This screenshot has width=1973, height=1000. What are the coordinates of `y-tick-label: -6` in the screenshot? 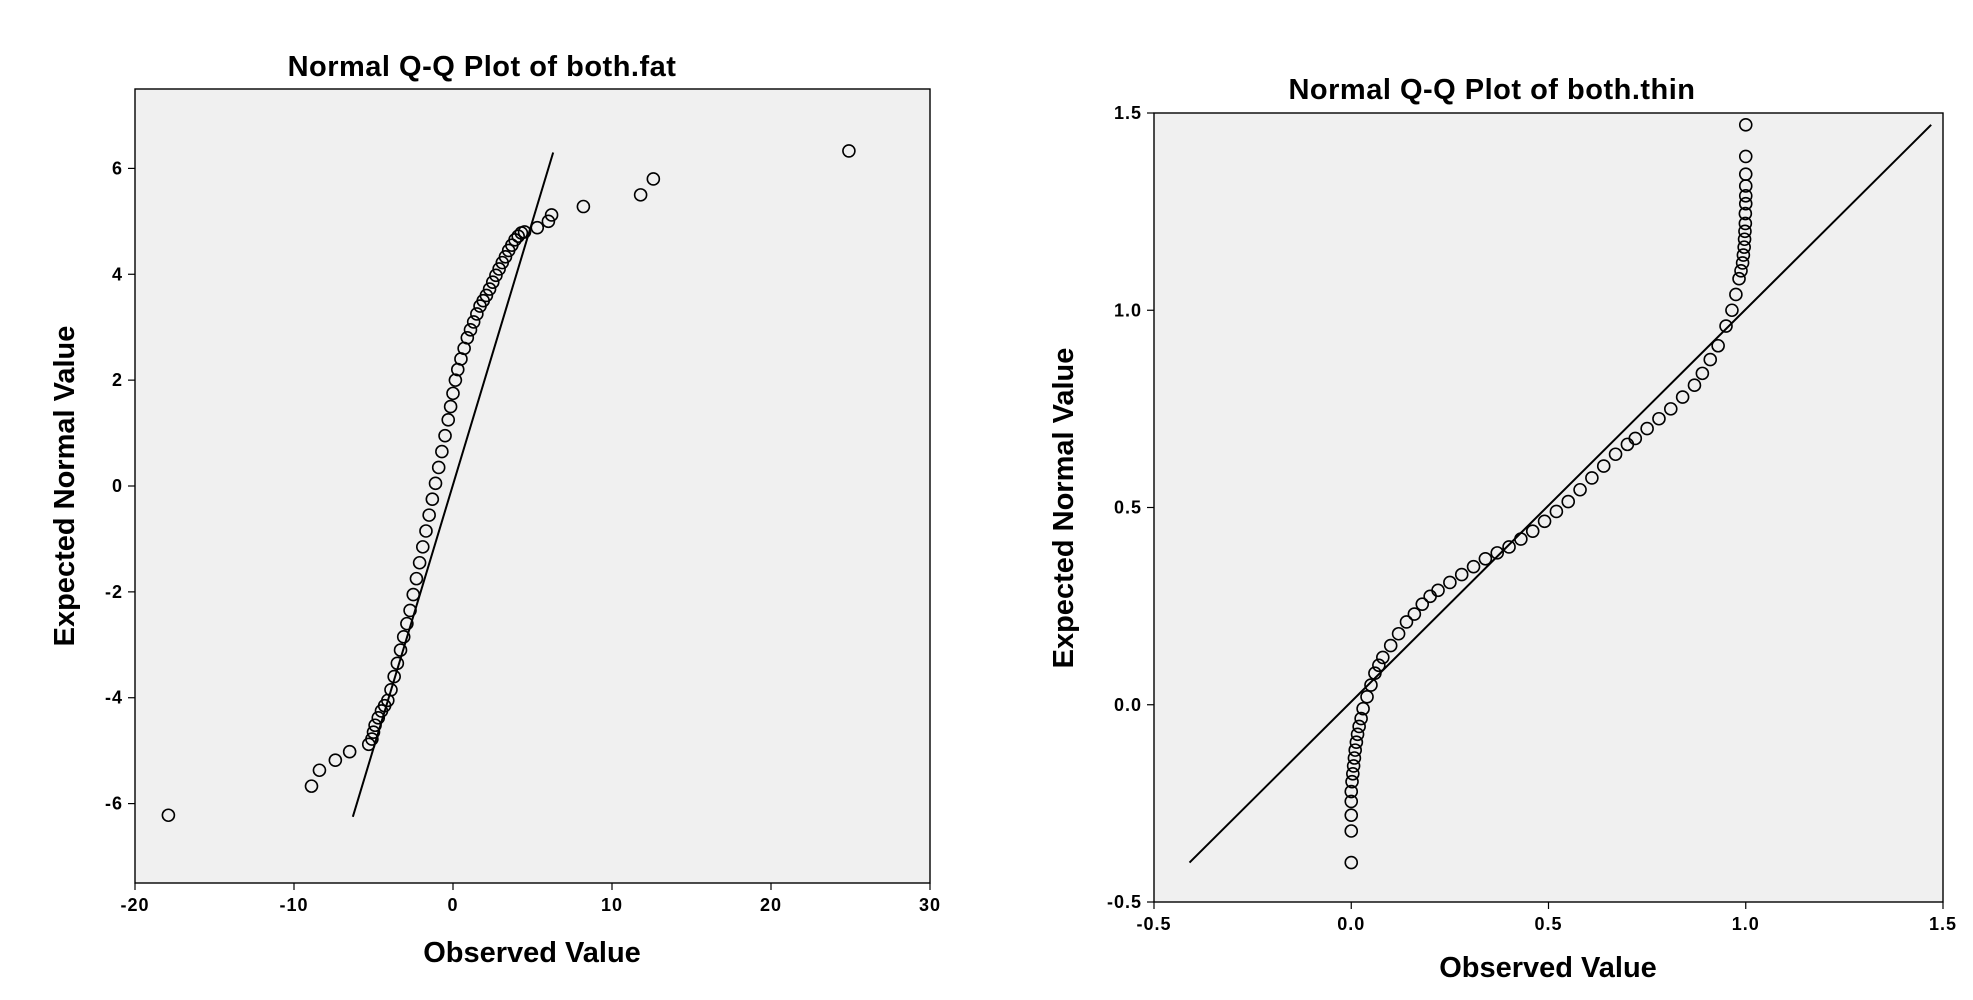 It's located at (114, 804).